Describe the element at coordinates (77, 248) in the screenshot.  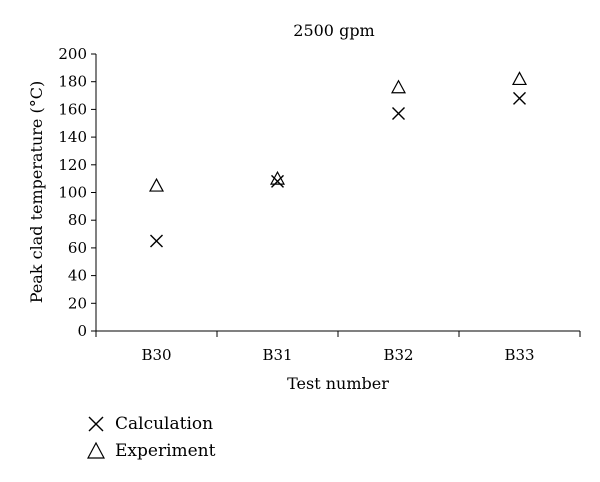
I see `y-tick-label: 60` at that location.